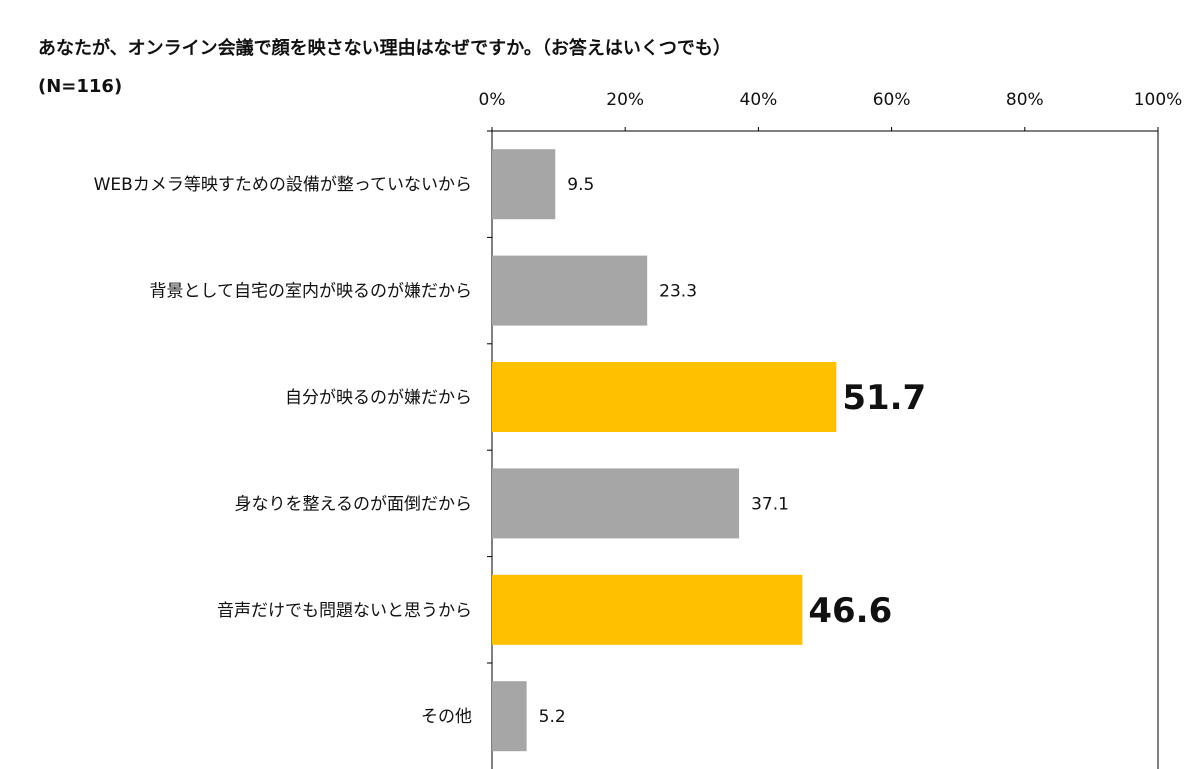 The width and height of the screenshot is (1200, 769). I want to click on x-tick-label: 0%, so click(492, 100).